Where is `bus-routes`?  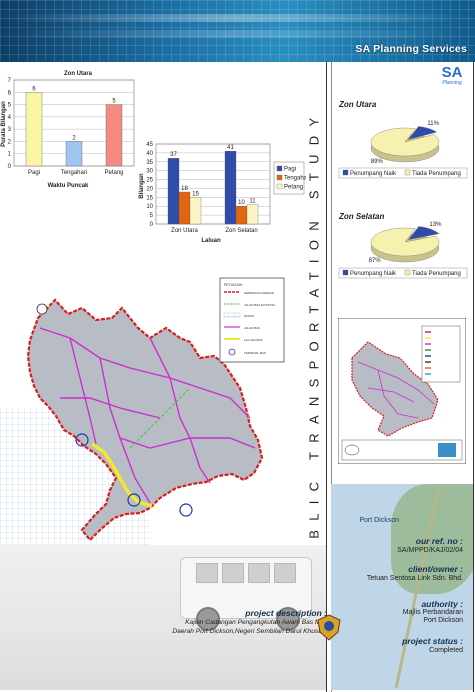 bus-routes is located at coordinates (147, 415).